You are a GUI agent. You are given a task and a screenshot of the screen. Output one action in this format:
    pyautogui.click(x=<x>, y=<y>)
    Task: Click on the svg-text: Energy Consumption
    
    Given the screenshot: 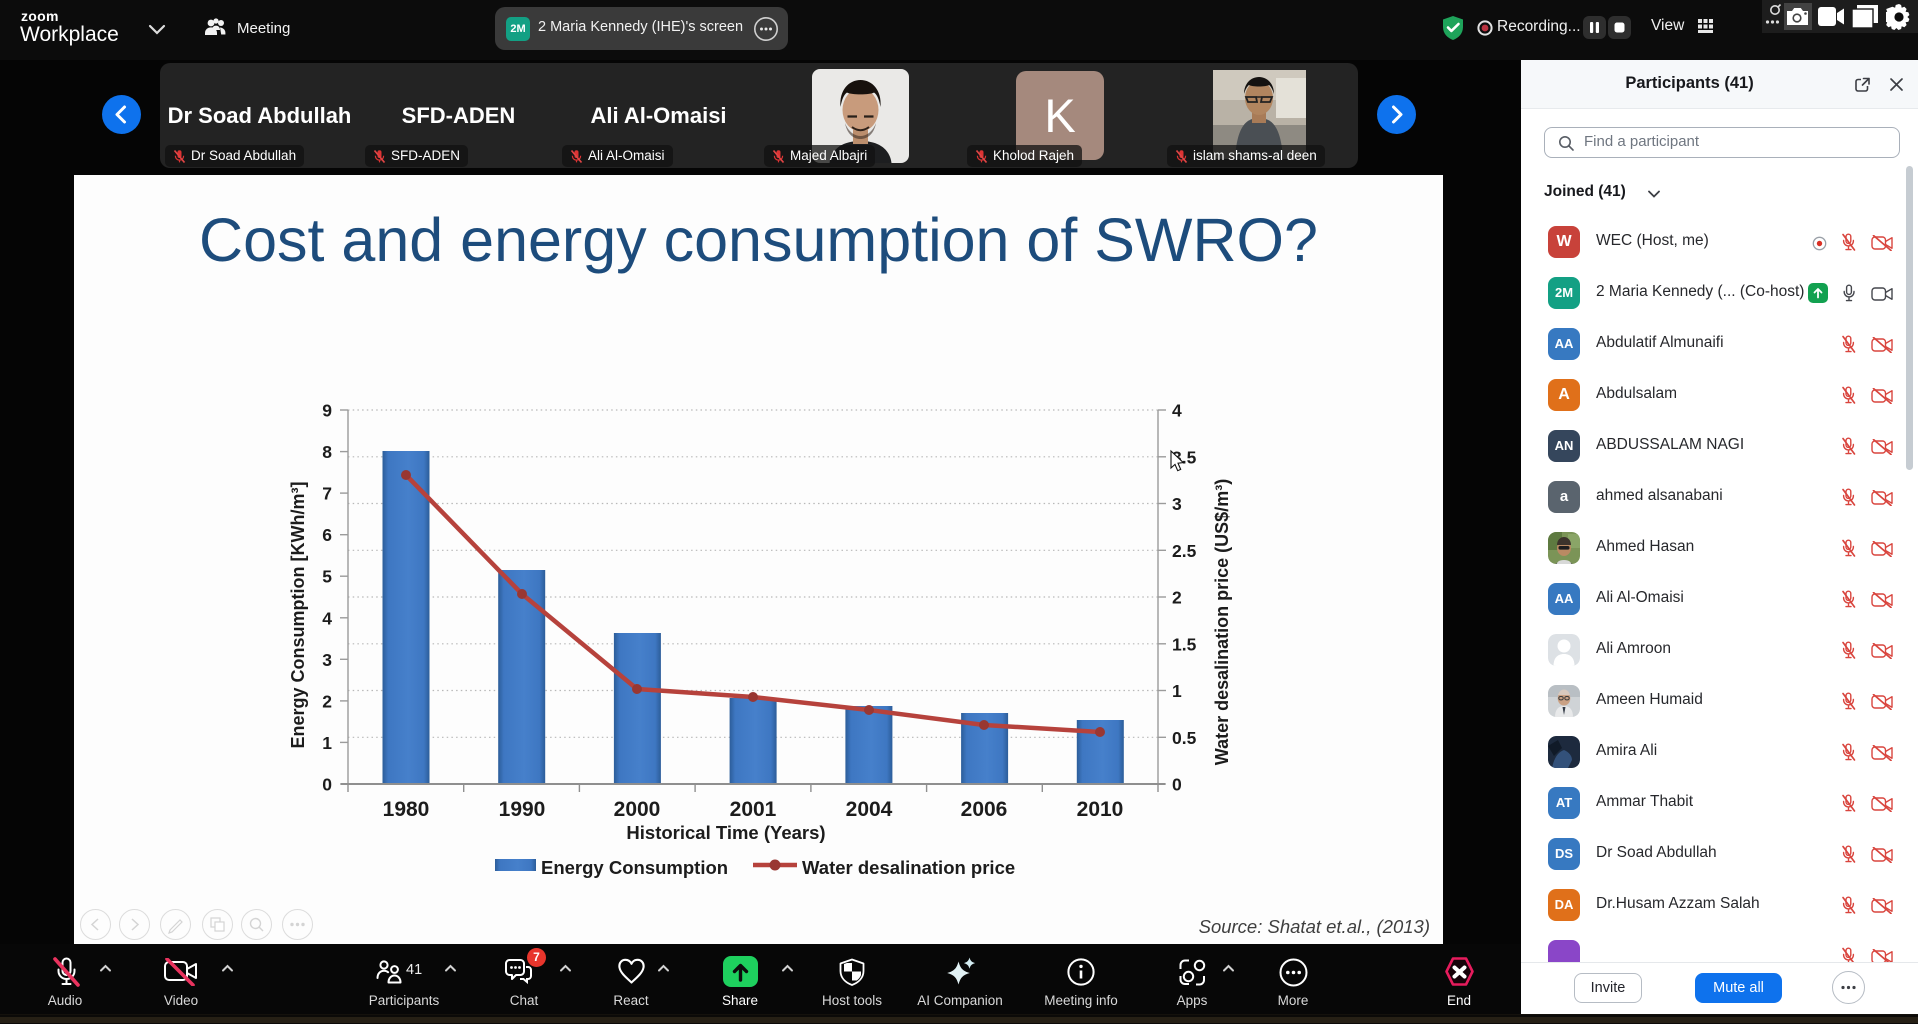 What is the action you would take?
    pyautogui.click(x=634, y=867)
    